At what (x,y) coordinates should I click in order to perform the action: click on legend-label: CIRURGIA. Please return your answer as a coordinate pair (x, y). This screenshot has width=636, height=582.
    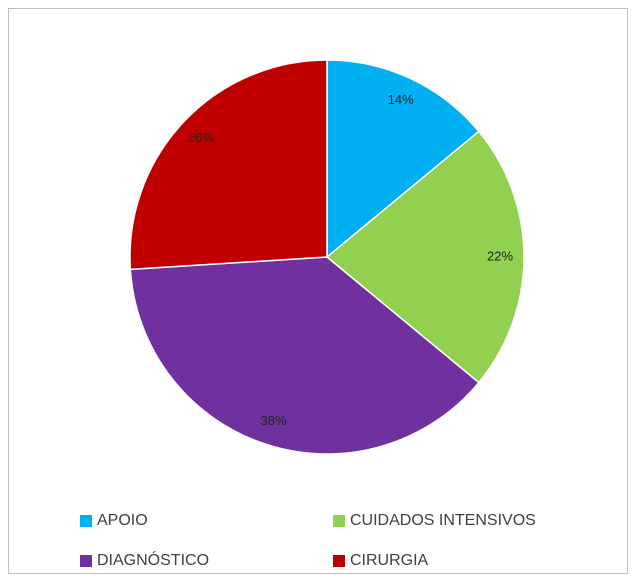
    Looking at the image, I should click on (389, 560).